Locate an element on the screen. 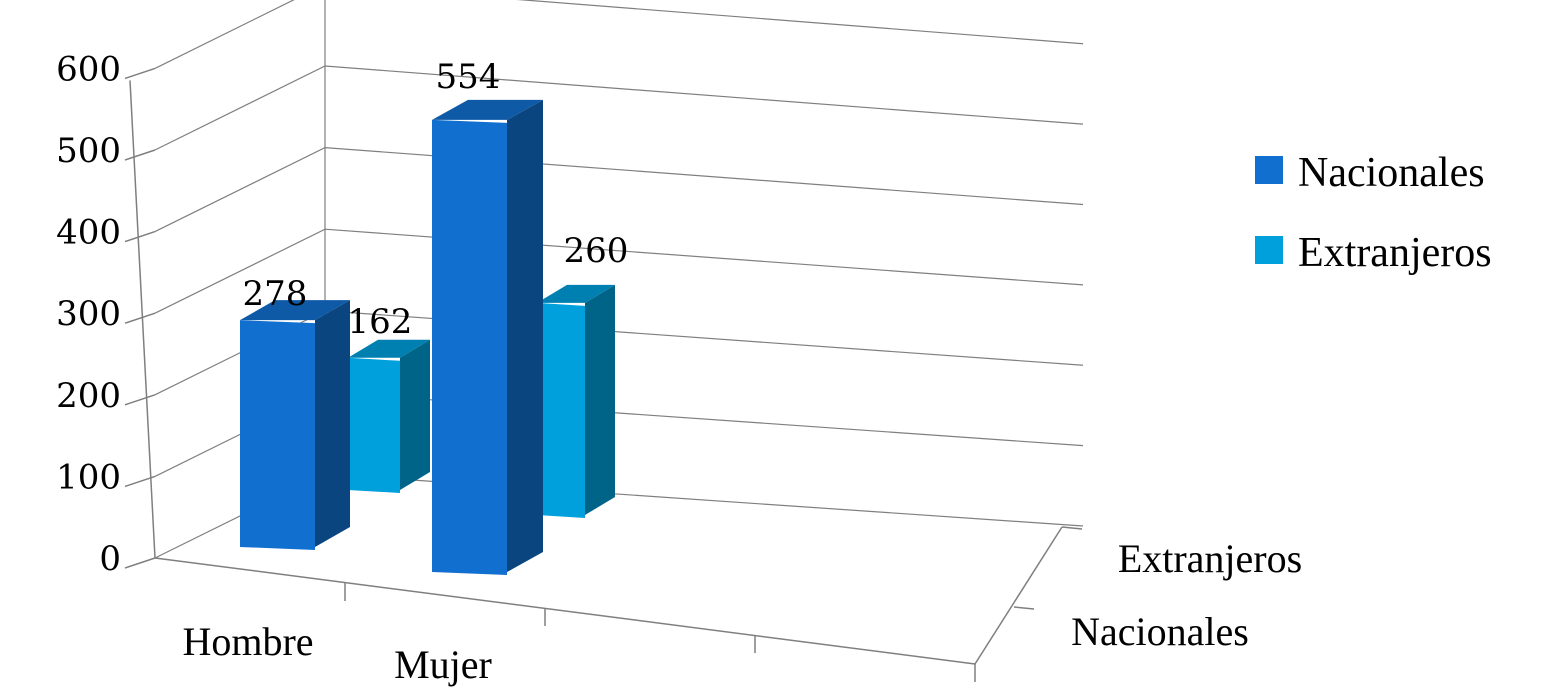  bar-nacionales-mujer is located at coordinates (487, 337).